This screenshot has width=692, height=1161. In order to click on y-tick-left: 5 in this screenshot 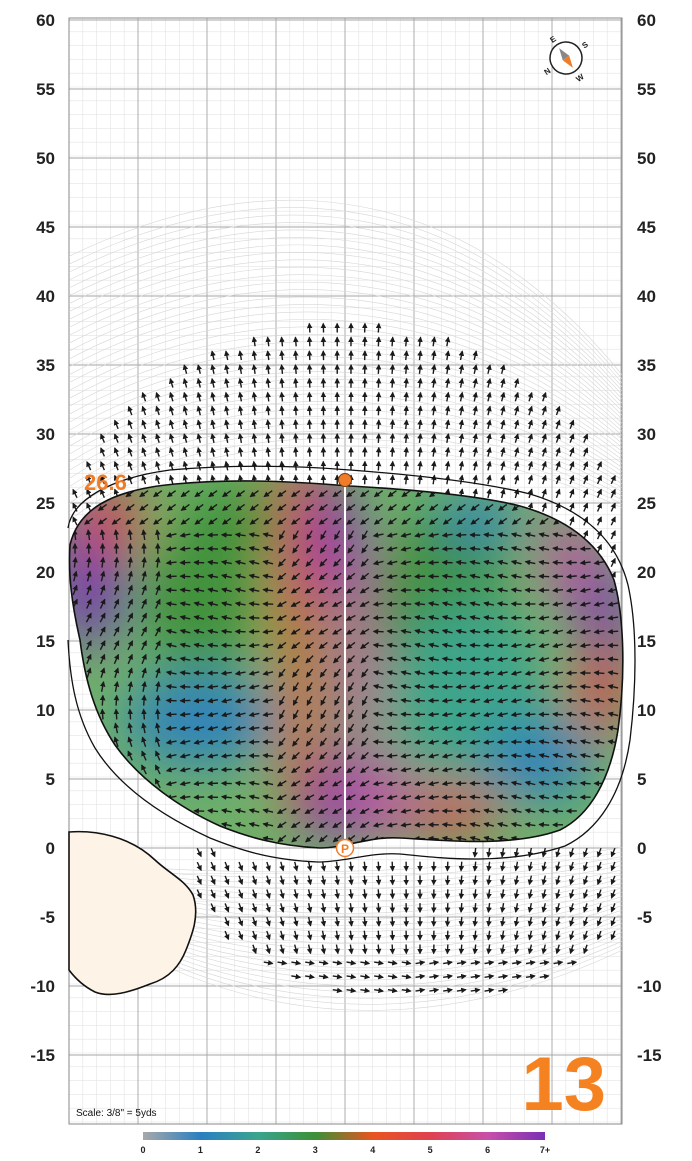, I will do `click(50, 779)`.